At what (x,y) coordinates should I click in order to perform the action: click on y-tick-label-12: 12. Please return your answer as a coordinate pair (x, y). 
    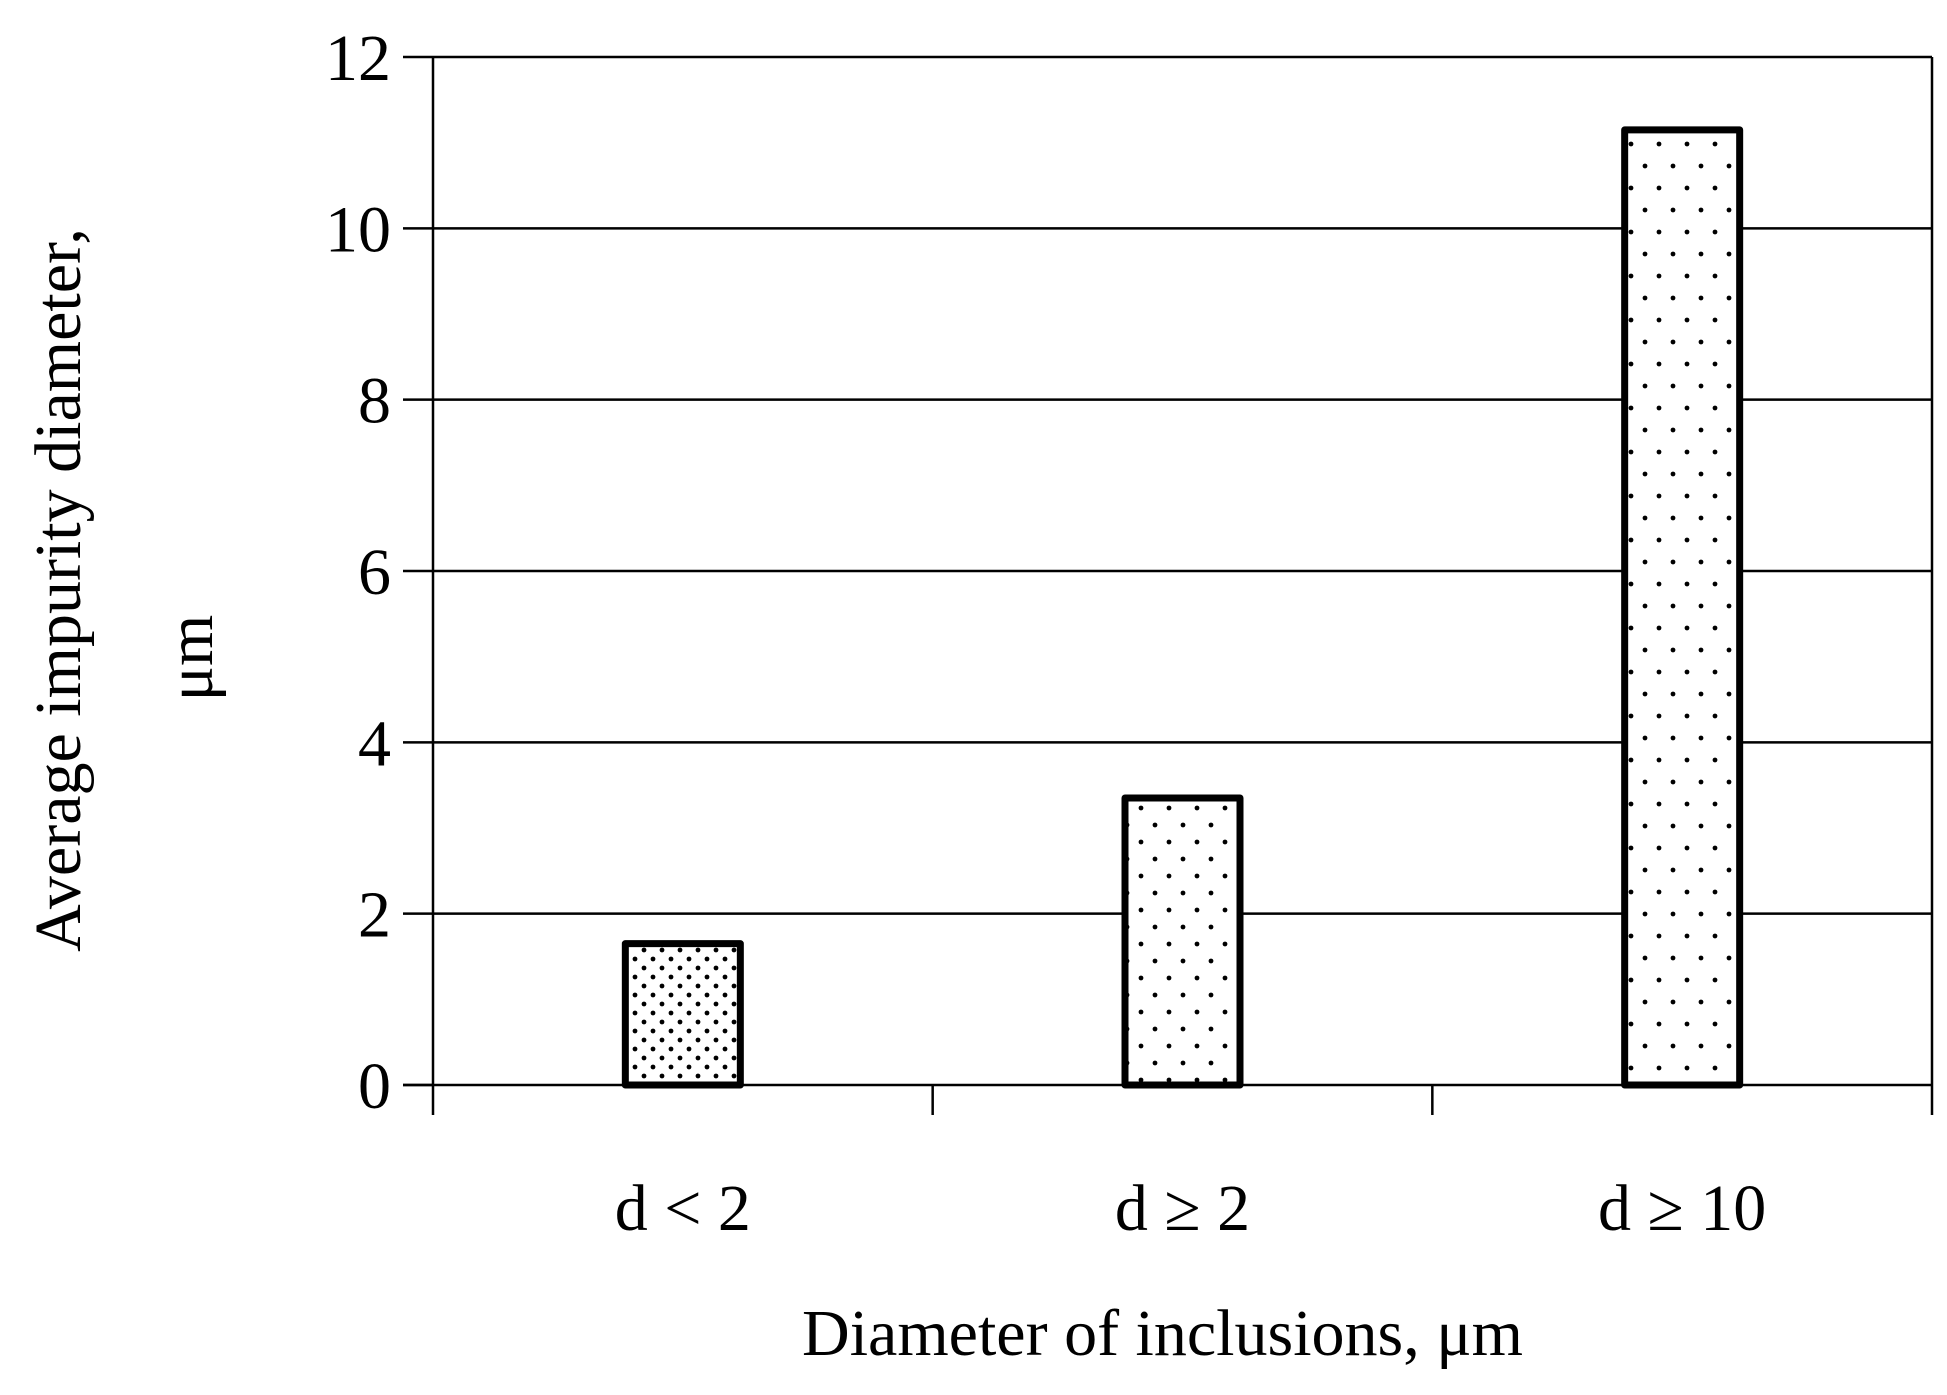
    Looking at the image, I should click on (358, 58).